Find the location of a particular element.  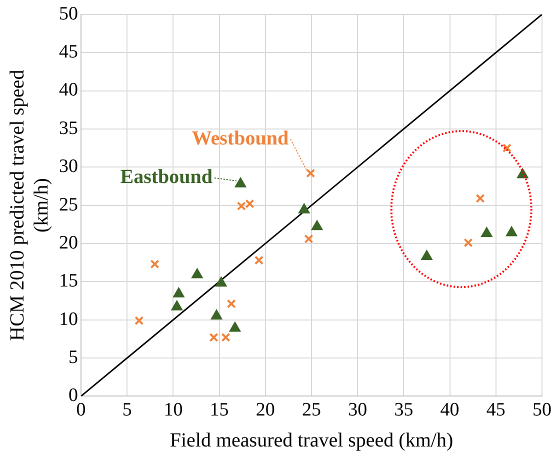

y-tick-label: 40 is located at coordinates (68, 90).